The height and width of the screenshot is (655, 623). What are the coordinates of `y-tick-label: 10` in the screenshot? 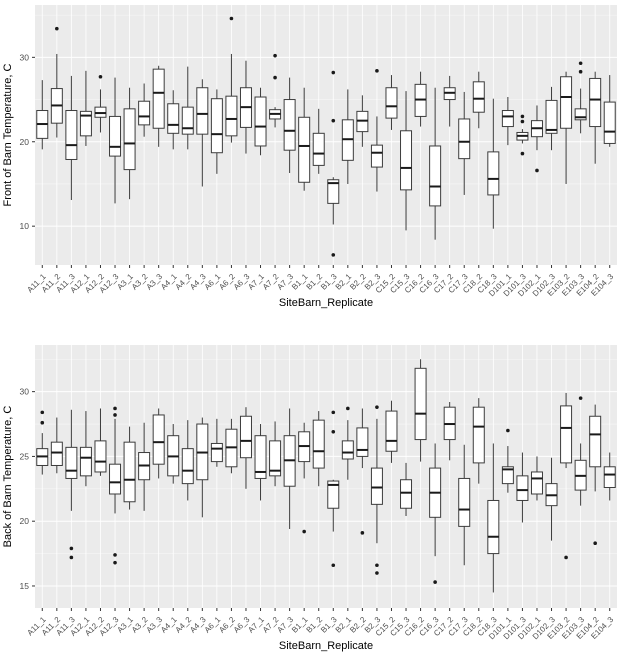 It's located at (25, 226).